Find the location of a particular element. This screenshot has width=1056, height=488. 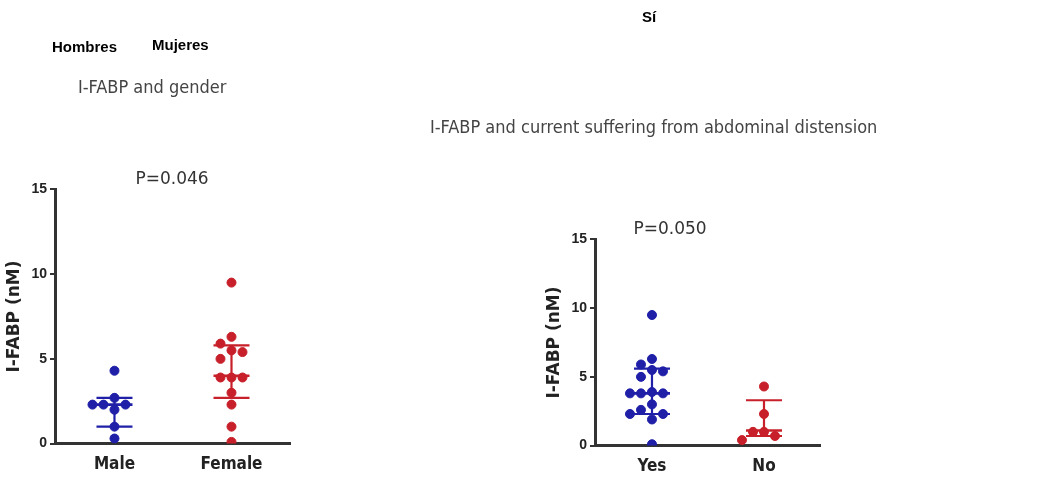

x-tick-label: Male is located at coordinates (114, 463).